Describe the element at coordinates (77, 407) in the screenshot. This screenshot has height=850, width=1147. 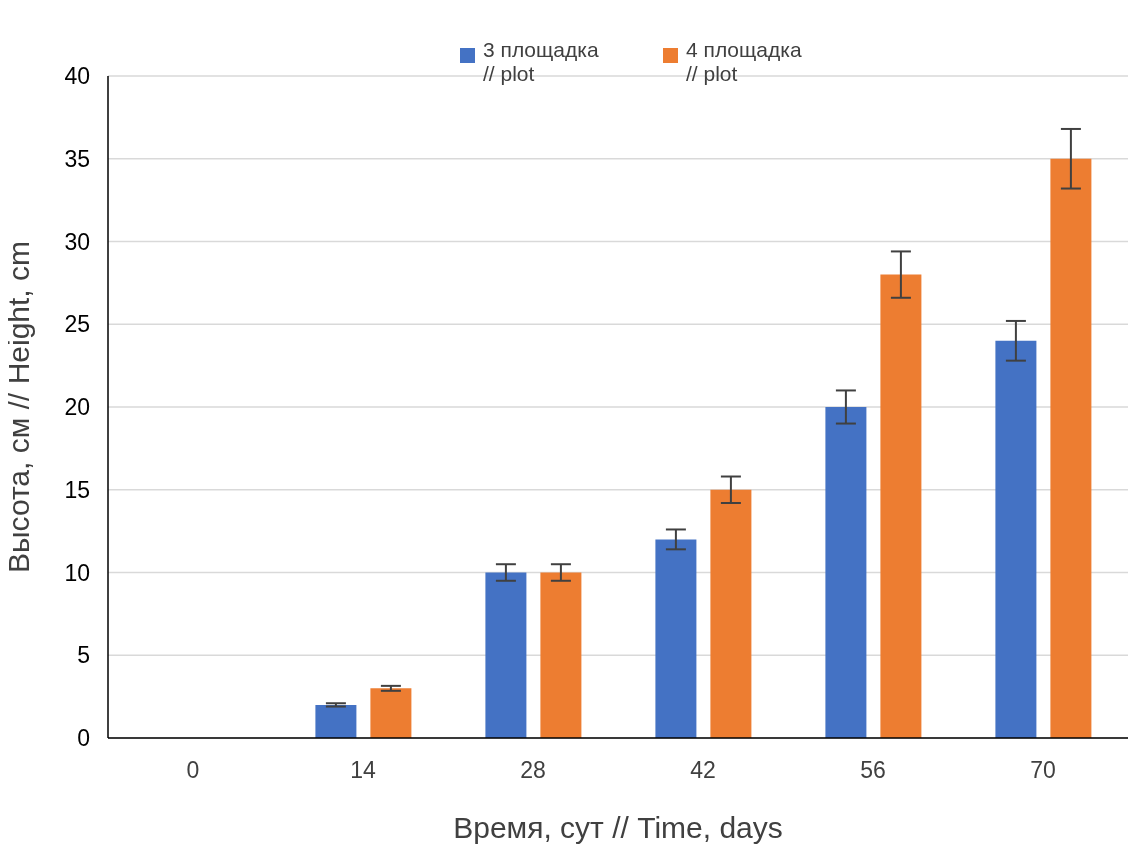
I see `y-tick-label: 20` at that location.